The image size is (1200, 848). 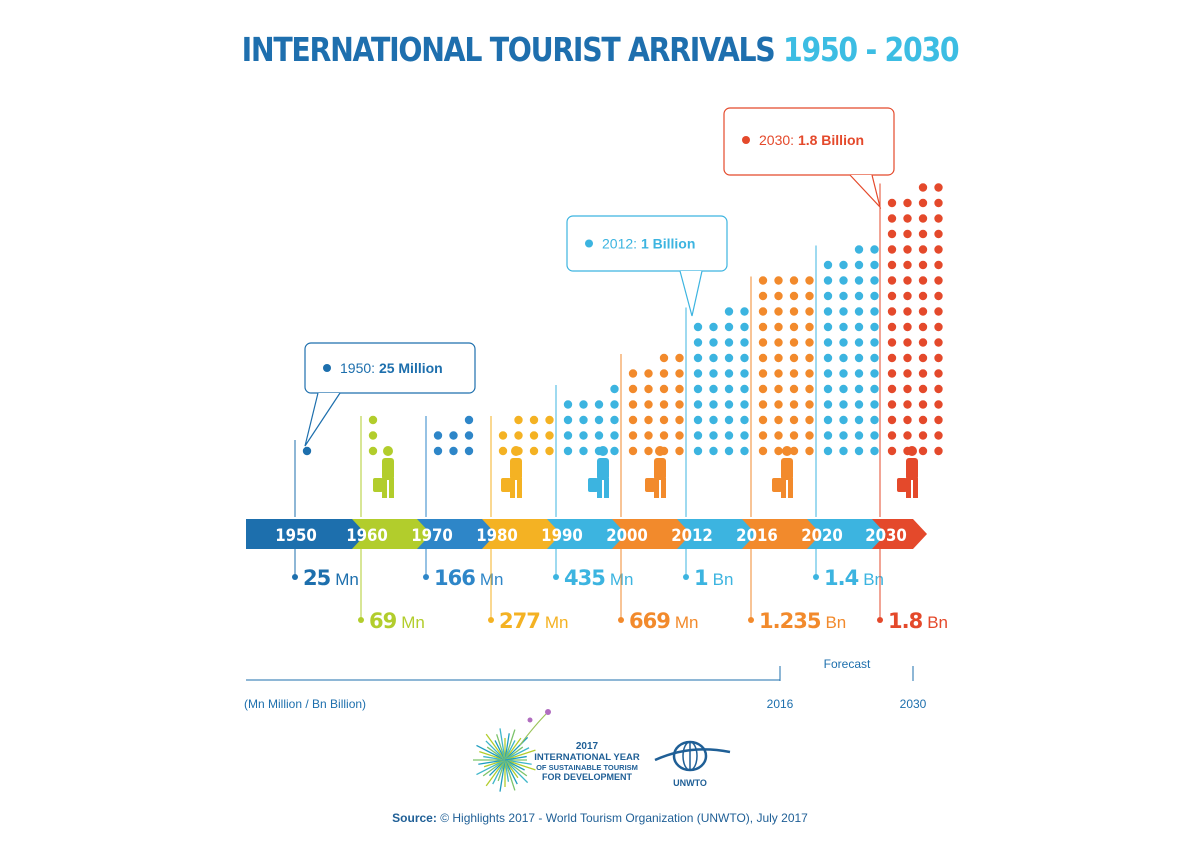 What do you see at coordinates (331, 578) in the screenshot?
I see `value-label-1950: 25 Mn` at bounding box center [331, 578].